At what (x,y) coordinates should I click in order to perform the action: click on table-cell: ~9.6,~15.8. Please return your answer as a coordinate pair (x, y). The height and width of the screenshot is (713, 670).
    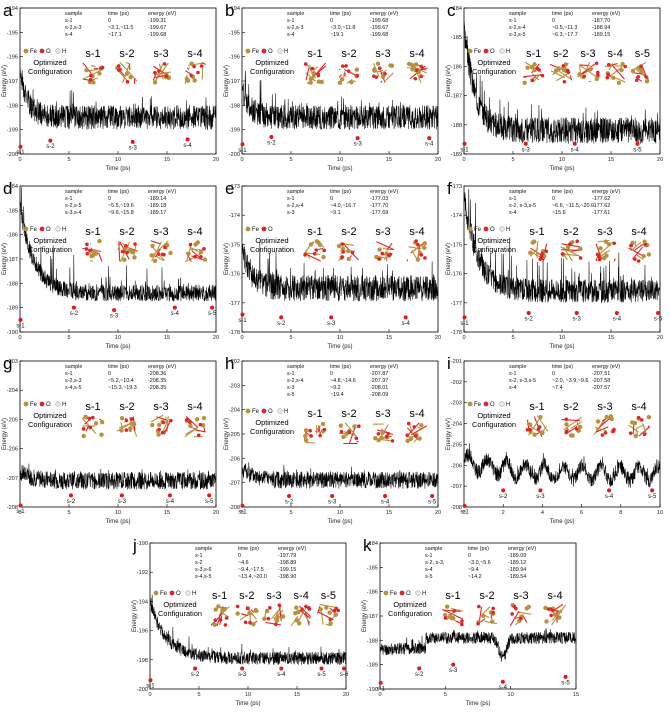
    Looking at the image, I should click on (121, 213).